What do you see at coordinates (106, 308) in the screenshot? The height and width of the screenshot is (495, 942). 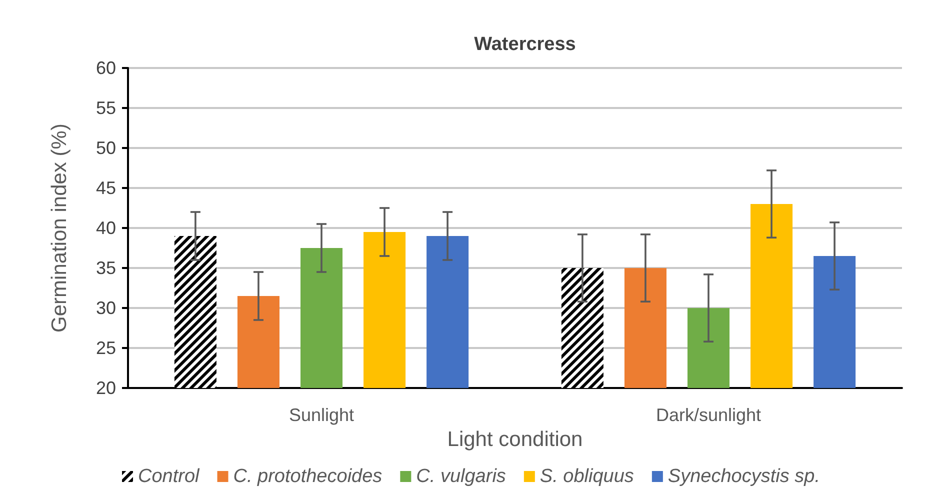 I see `y-tick-label: 30` at bounding box center [106, 308].